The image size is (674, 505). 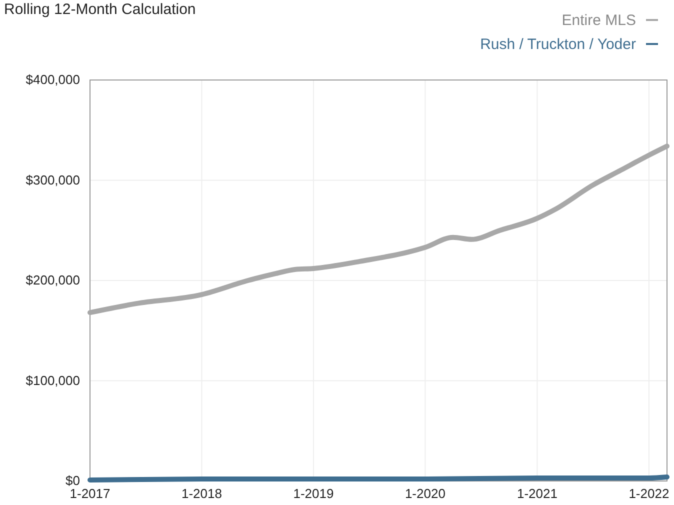 I want to click on x-tick-label: 1-2017, so click(x=90, y=494).